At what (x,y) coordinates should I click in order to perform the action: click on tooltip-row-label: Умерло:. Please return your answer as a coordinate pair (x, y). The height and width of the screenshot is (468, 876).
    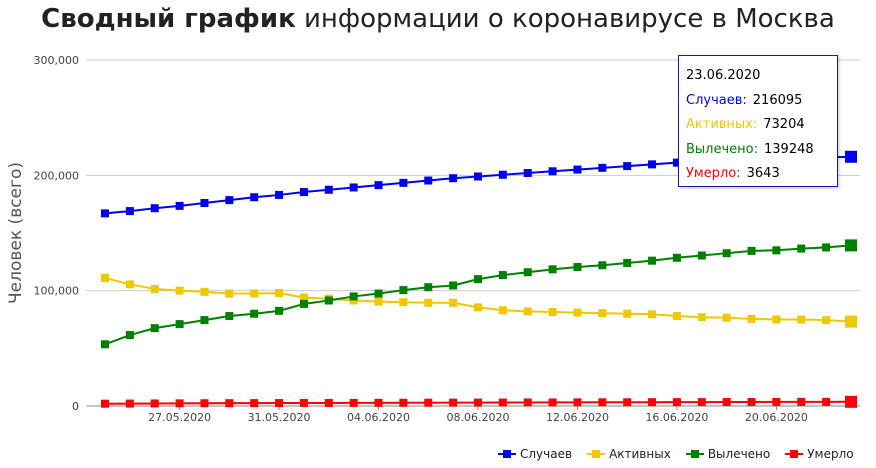
    Looking at the image, I should click on (713, 173).